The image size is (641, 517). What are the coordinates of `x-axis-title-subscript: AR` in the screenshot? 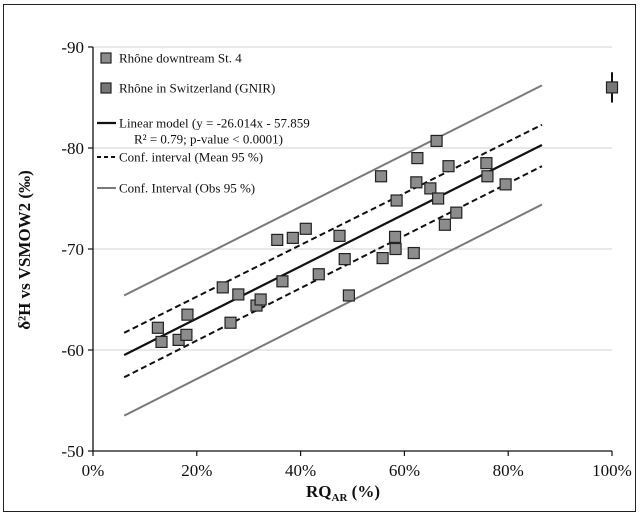 It's located at (340, 498).